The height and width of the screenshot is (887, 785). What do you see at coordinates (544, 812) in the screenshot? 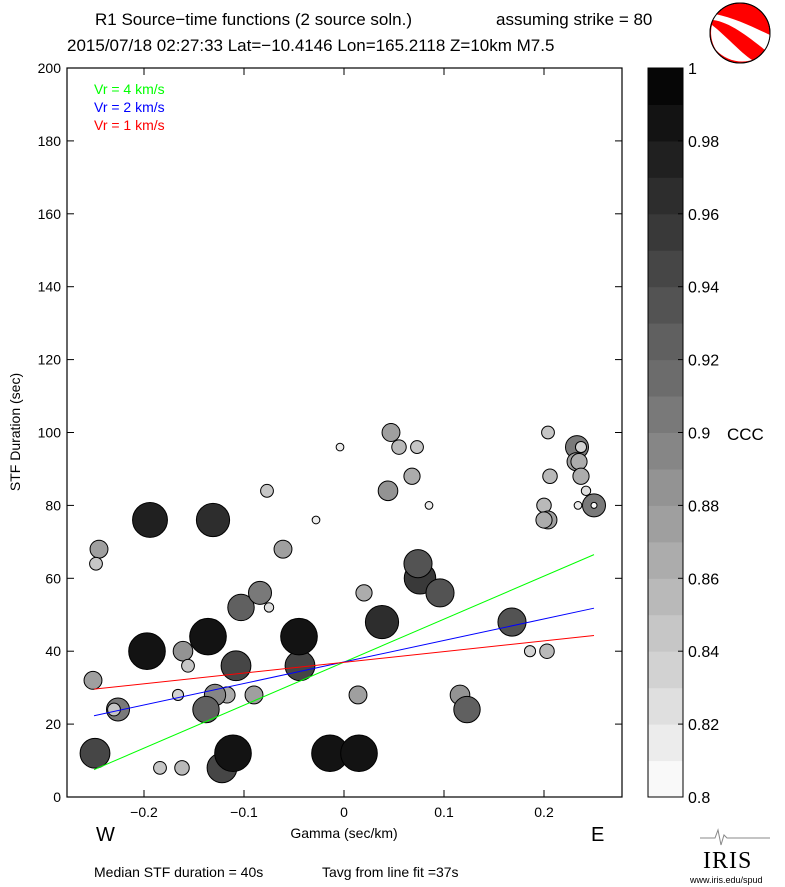
I see `x-tick-label: 0.2` at bounding box center [544, 812].